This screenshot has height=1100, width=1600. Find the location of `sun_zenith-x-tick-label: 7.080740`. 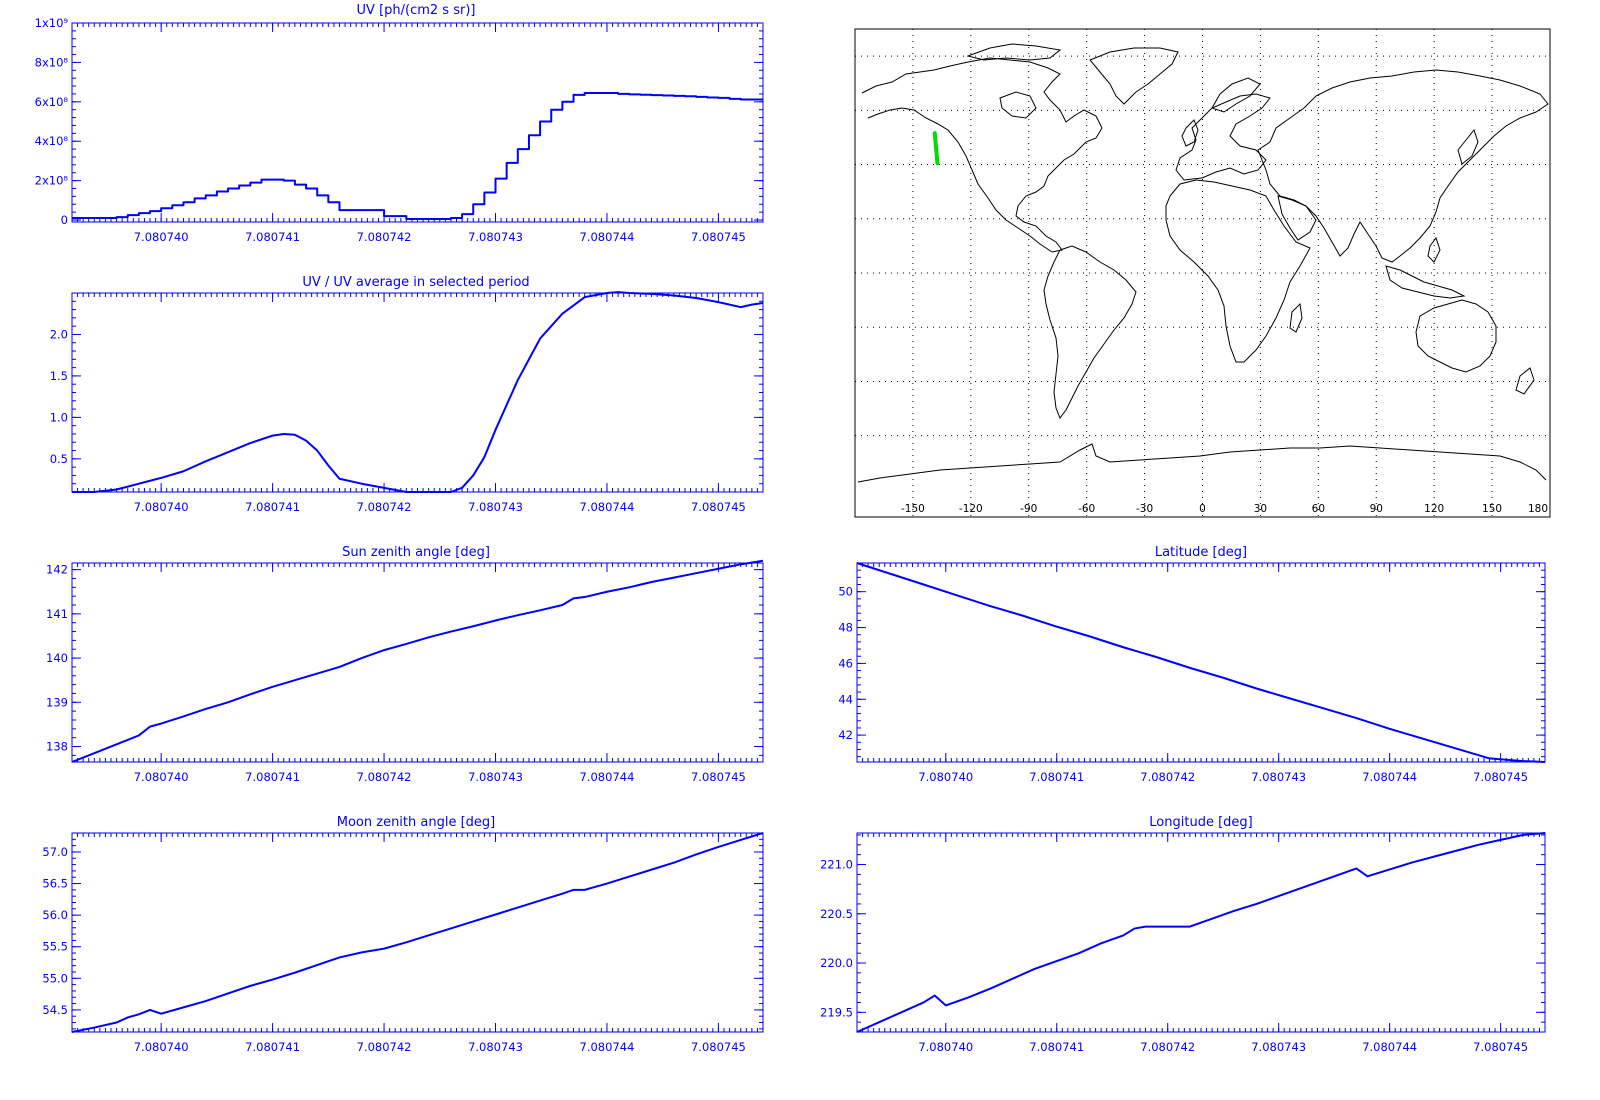

sun_zenith-x-tick-label: 7.080740 is located at coordinates (161, 777).